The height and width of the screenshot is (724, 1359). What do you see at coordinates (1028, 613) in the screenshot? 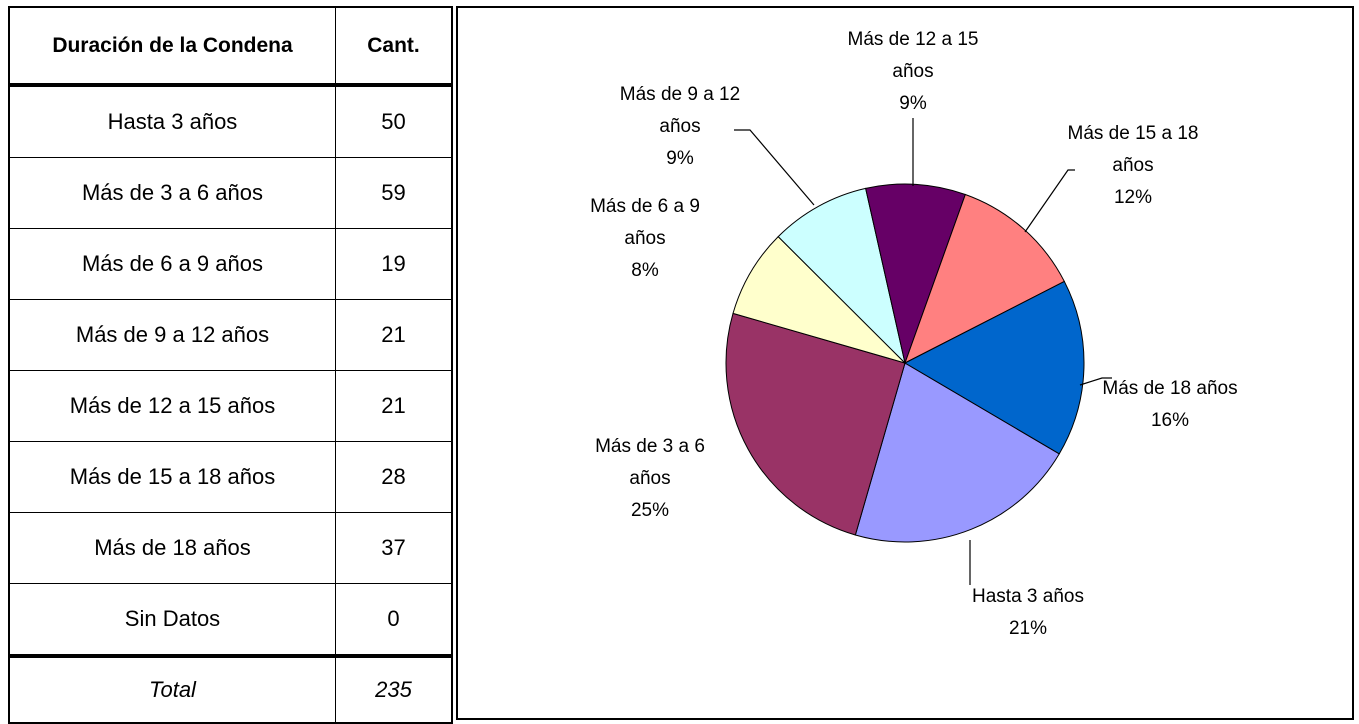
I see `slice-label: Hasta 3 años 21%` at bounding box center [1028, 613].